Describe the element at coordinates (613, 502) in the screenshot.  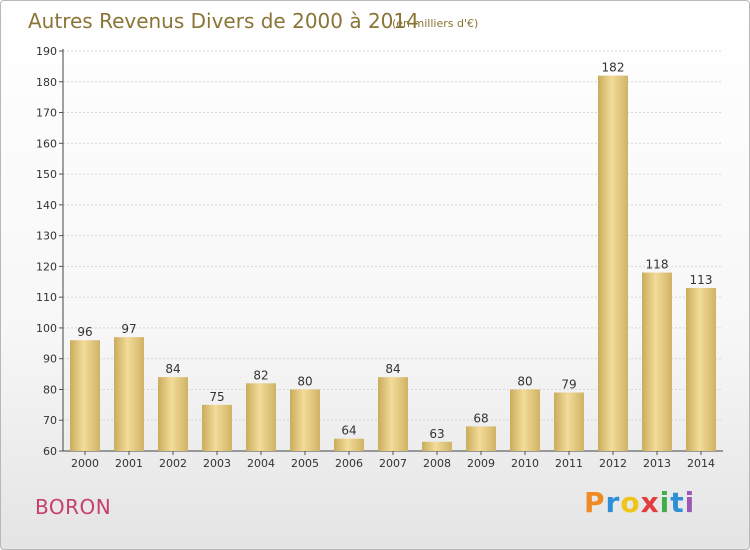
I see `logo-letter: r` at that location.